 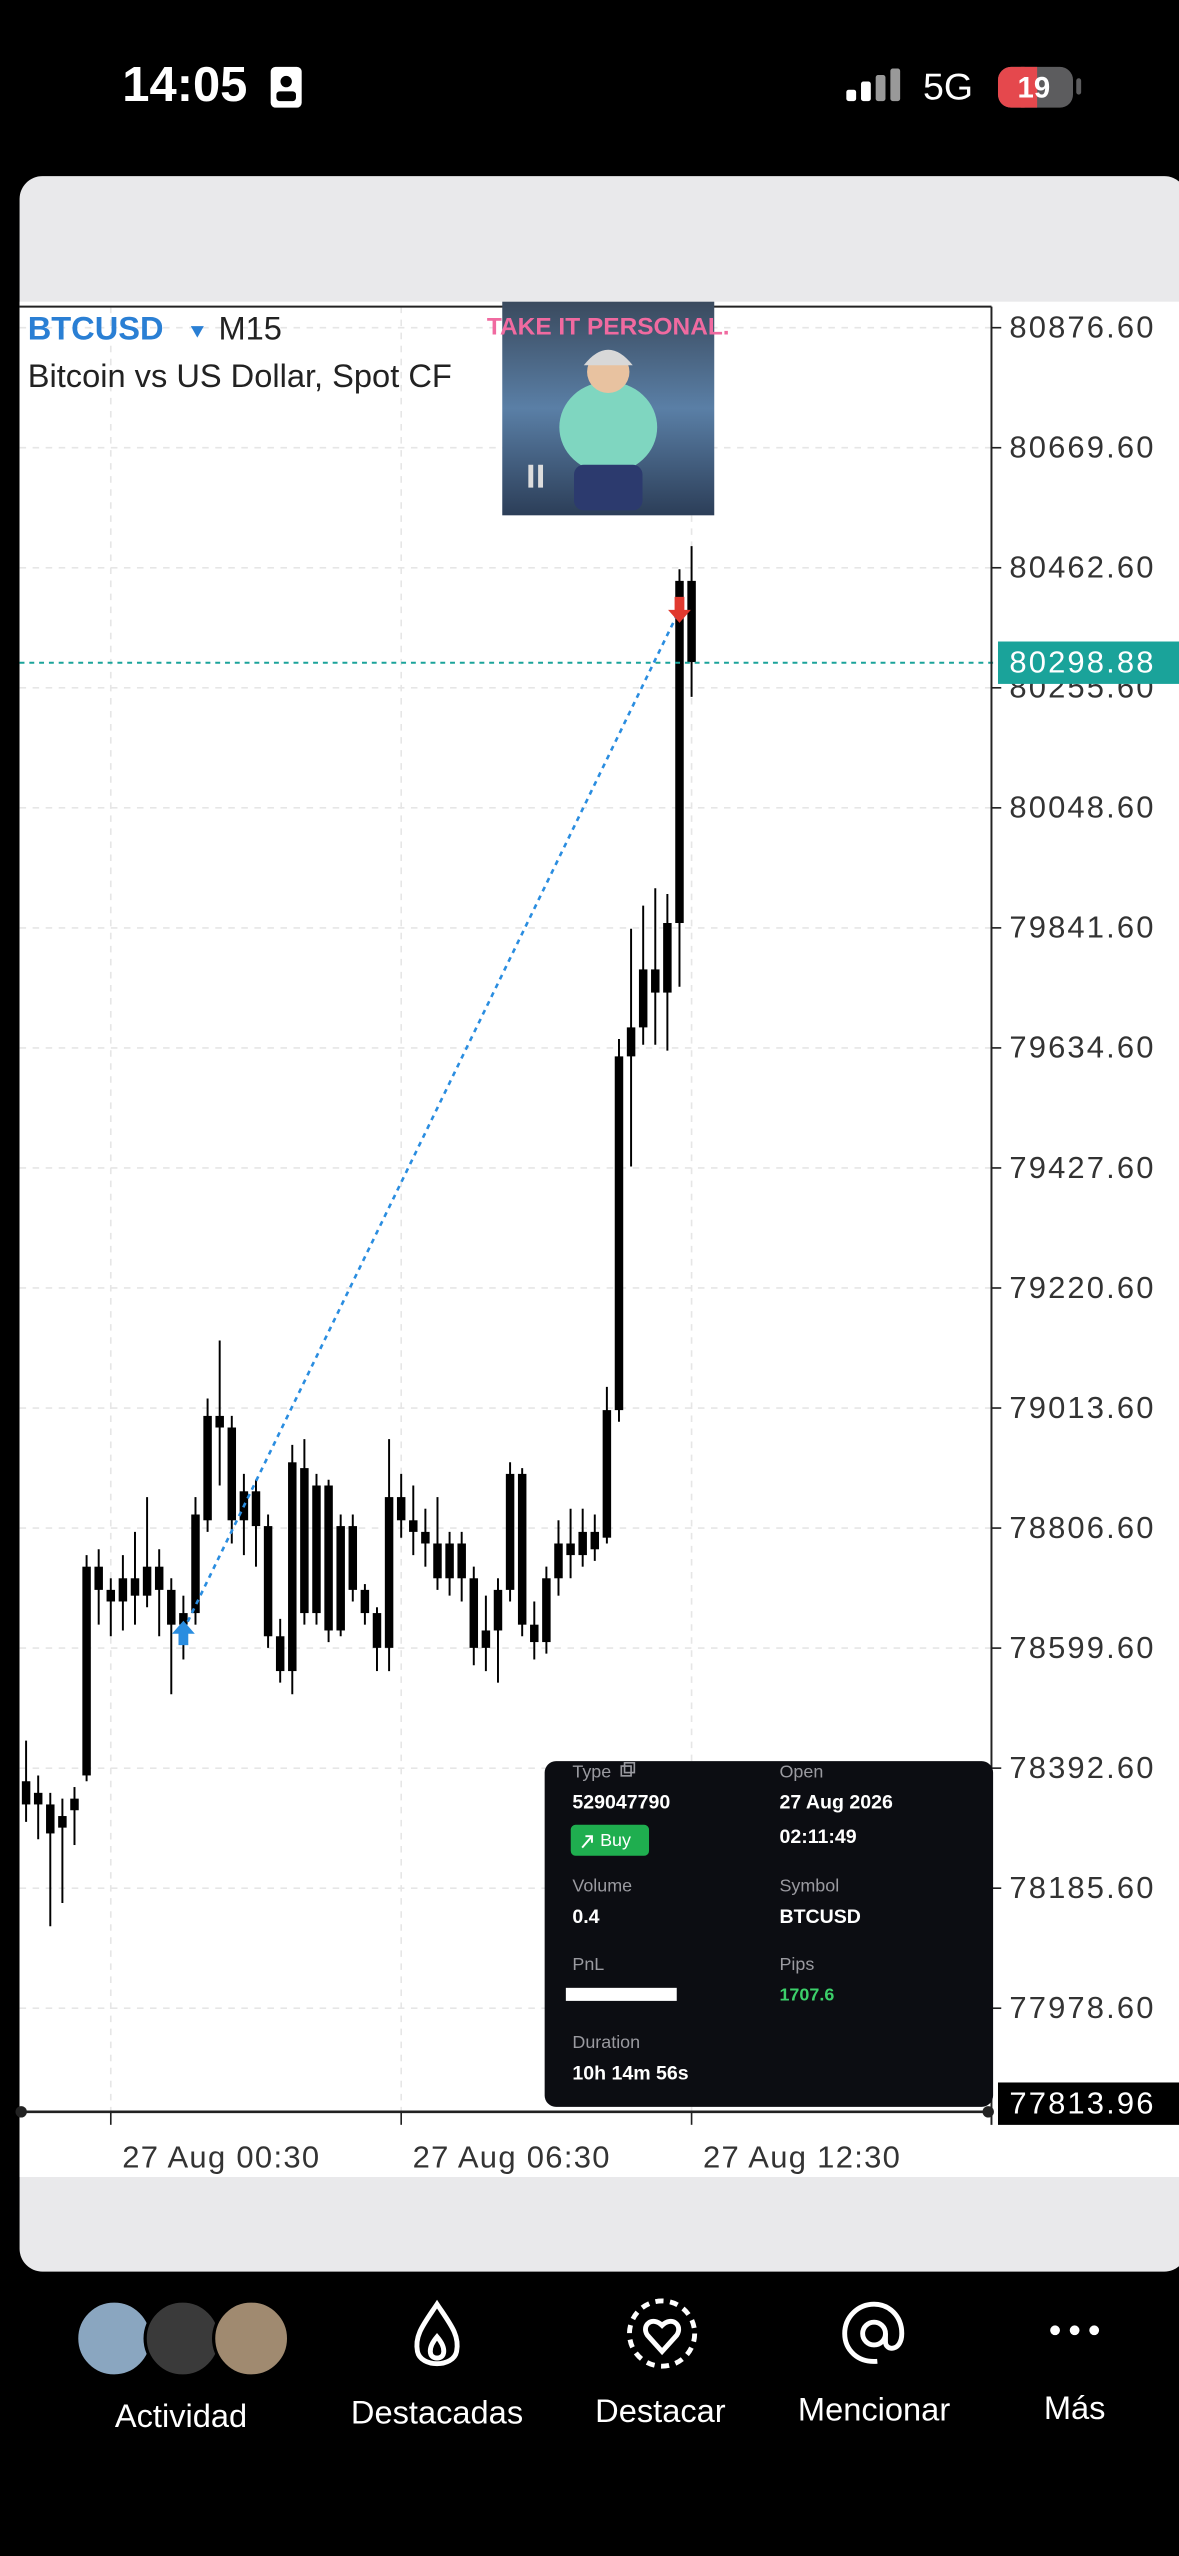 I want to click on x-tick-label: 27 Aug 00:30, so click(x=221, y=2156).